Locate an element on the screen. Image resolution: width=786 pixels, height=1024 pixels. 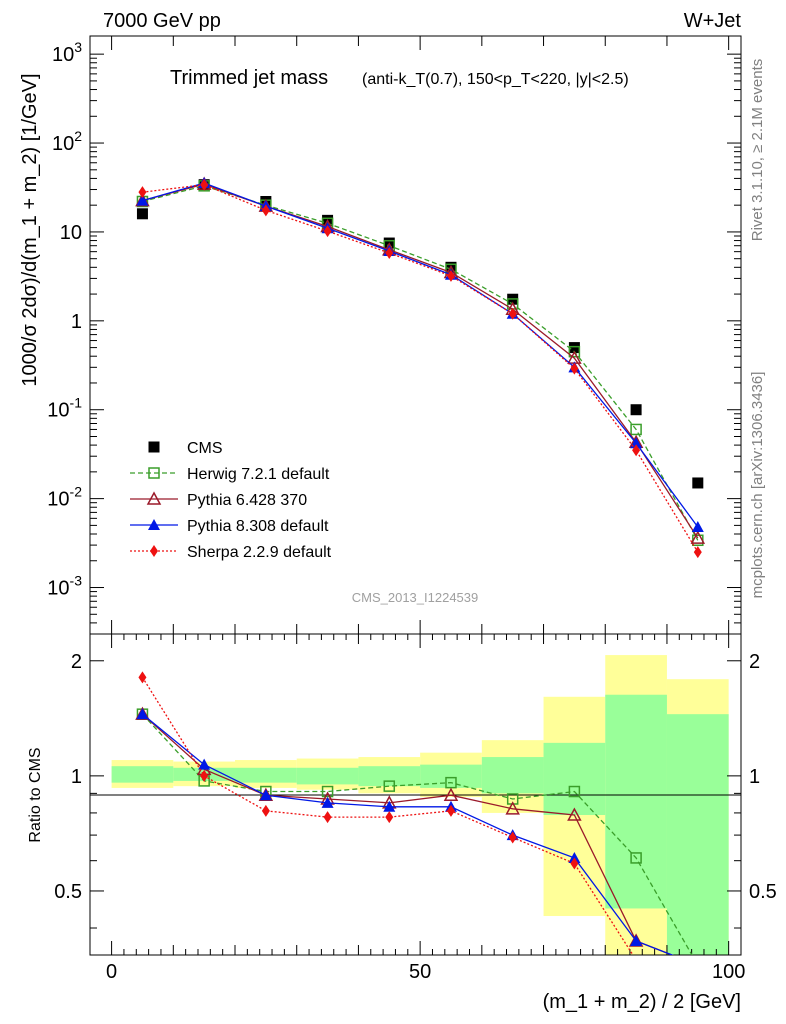
chart-subtitle: (anti-k_T(0.7), 150<p_T<220, |y|<2.5) is located at coordinates (495, 79).